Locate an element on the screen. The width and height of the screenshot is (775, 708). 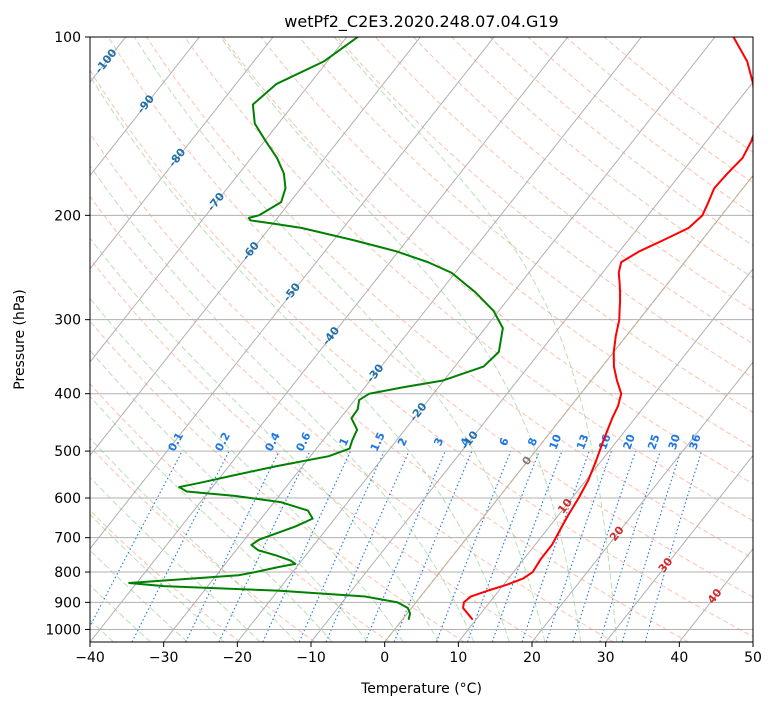
x-tick-label: 10 is located at coordinates (458, 658).